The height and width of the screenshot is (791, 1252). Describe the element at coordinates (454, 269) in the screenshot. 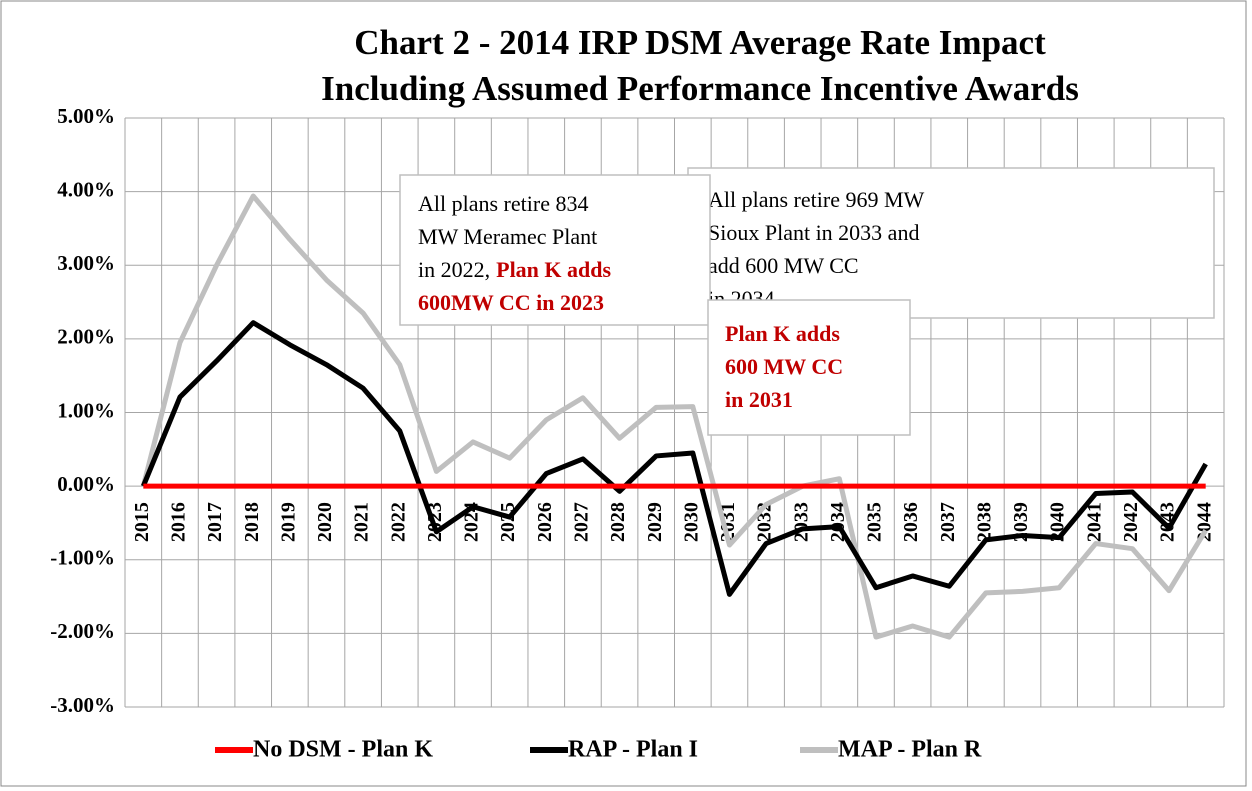

I see `annotation-text: in 2022,` at that location.